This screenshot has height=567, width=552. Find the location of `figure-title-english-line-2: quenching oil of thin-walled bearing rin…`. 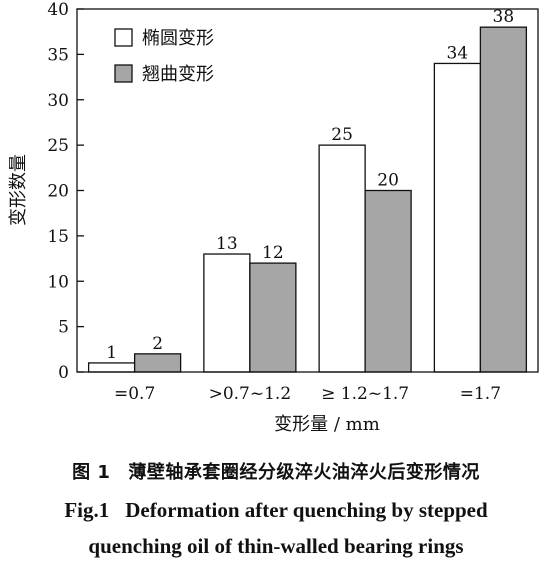

figure-title-english-line-2: quenching oil of thin-walled bearing rin… is located at coordinates (276, 546).